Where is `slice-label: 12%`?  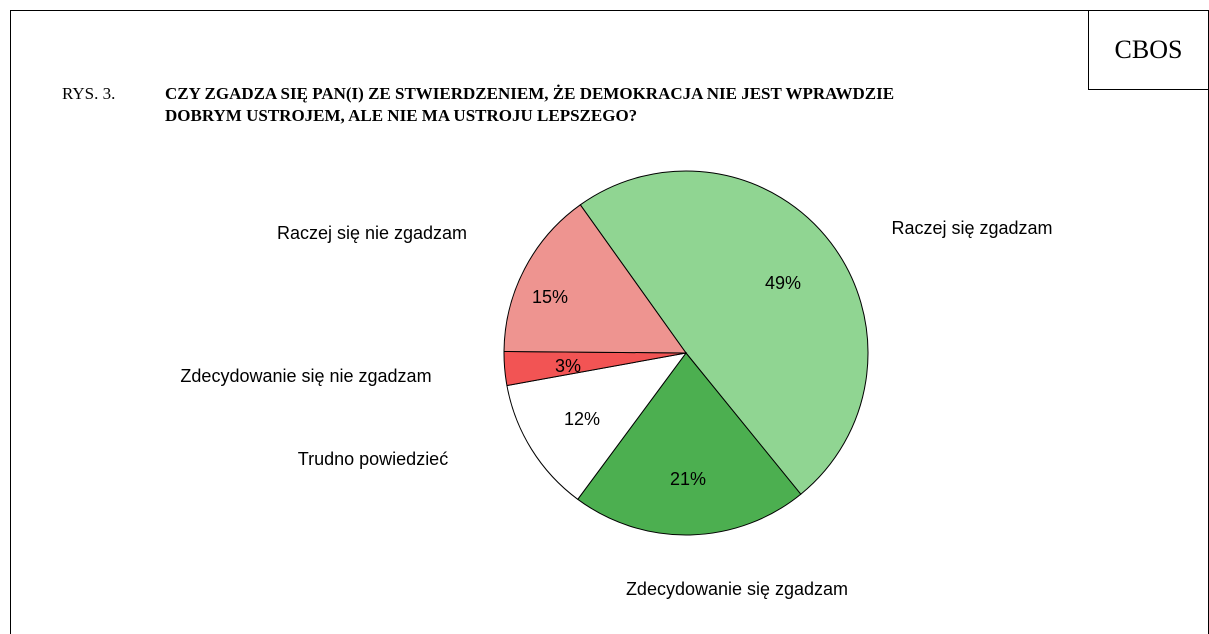 slice-label: 12% is located at coordinates (582, 419).